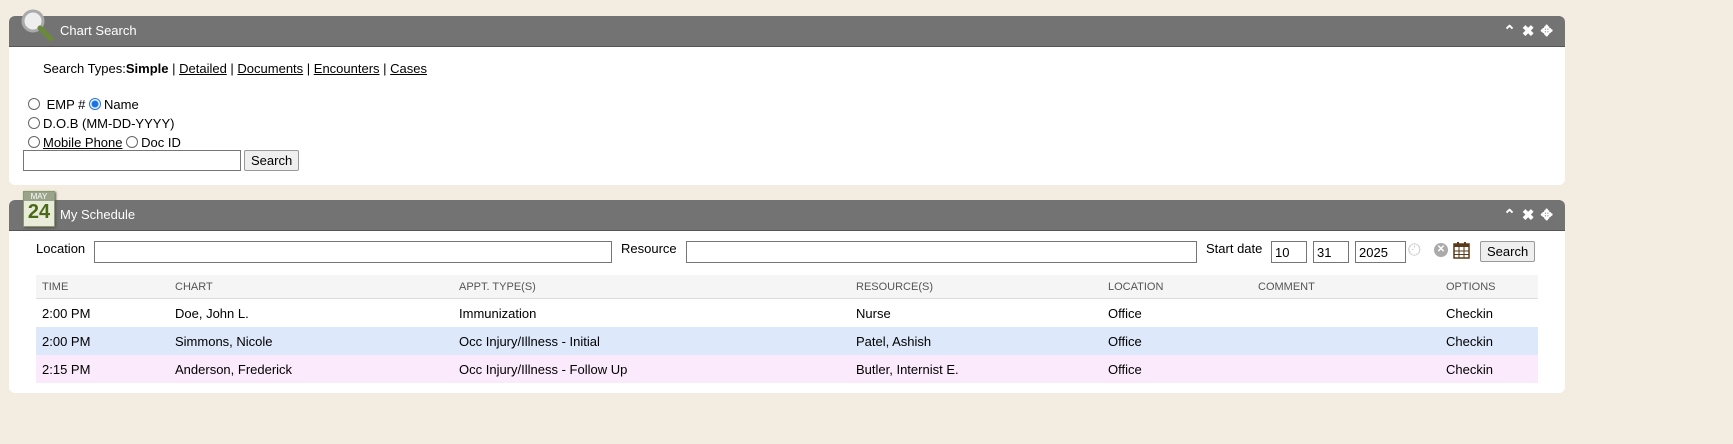 This screenshot has height=444, width=1733. What do you see at coordinates (34, 104) in the screenshot?
I see `radio-emp` at bounding box center [34, 104].